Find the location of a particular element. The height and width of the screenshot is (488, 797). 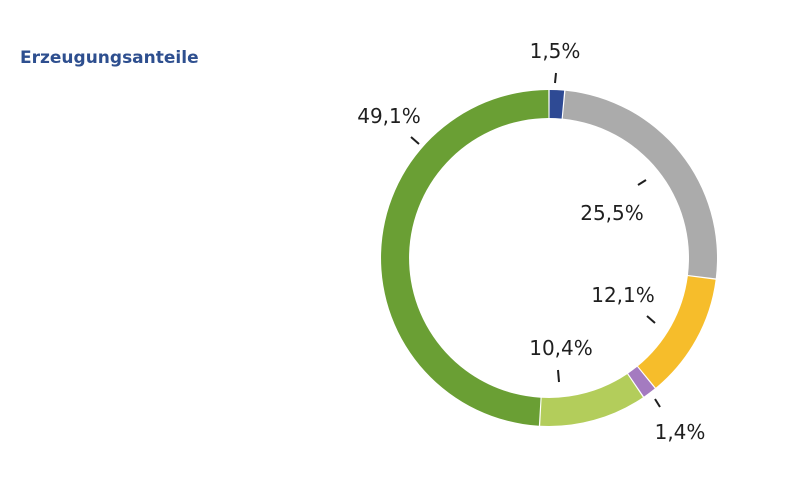

chart-title: Erzeugungsanteile is located at coordinates (109, 58).